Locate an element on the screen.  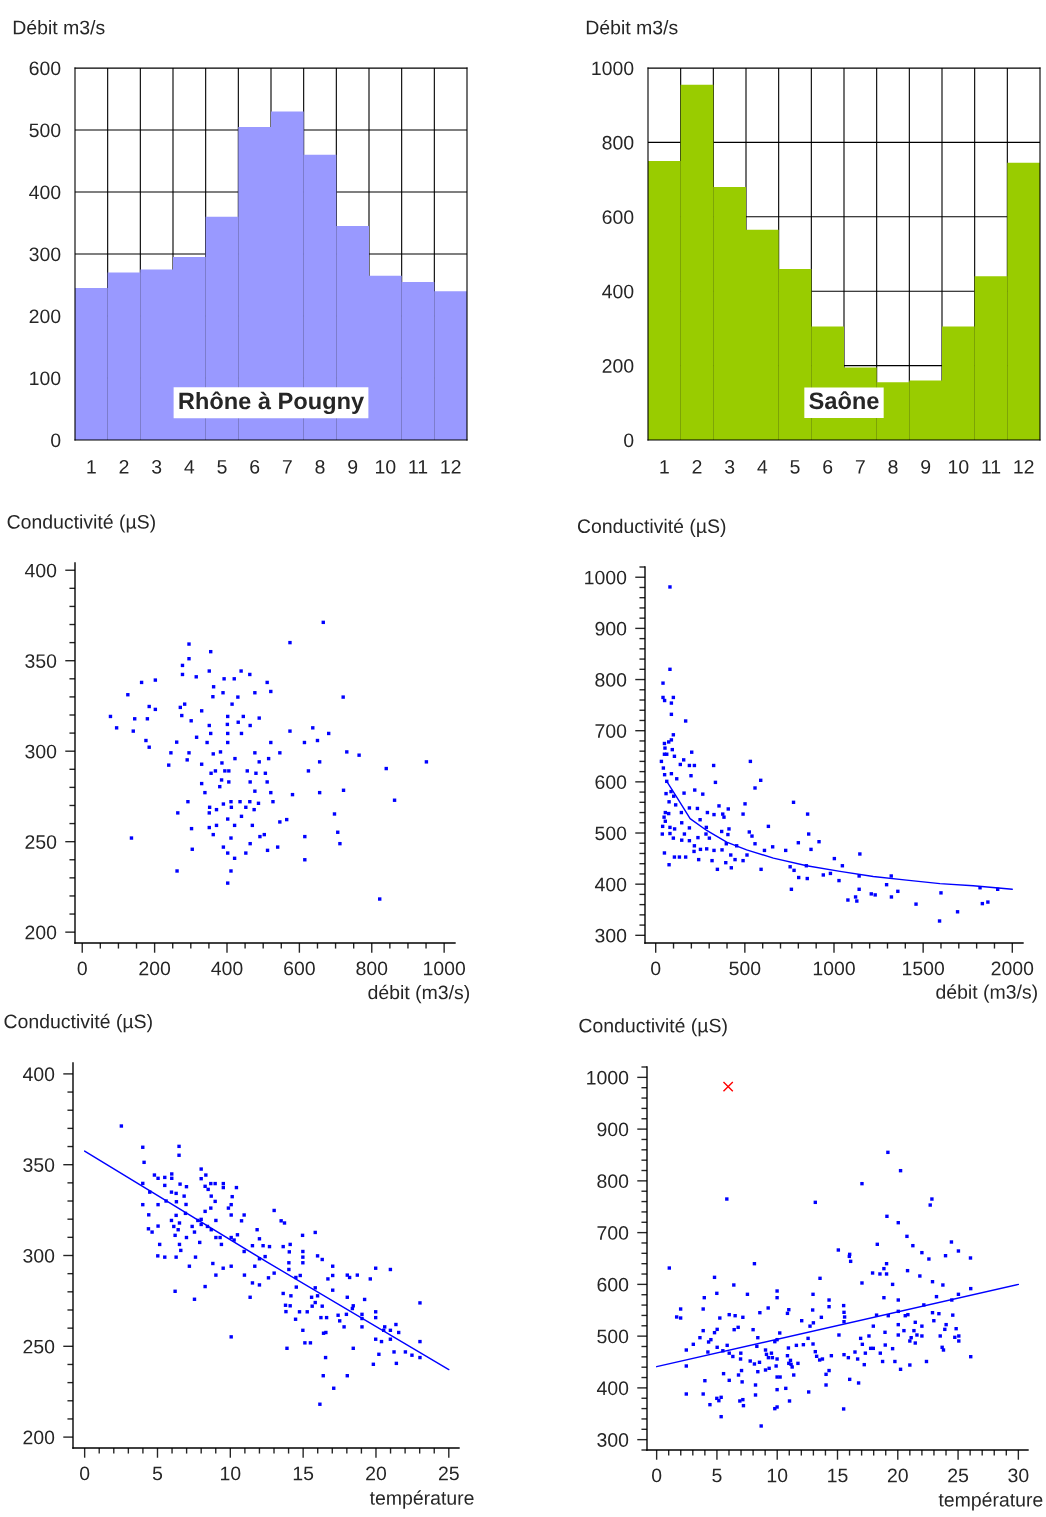
line-series is located at coordinates (839, 835).